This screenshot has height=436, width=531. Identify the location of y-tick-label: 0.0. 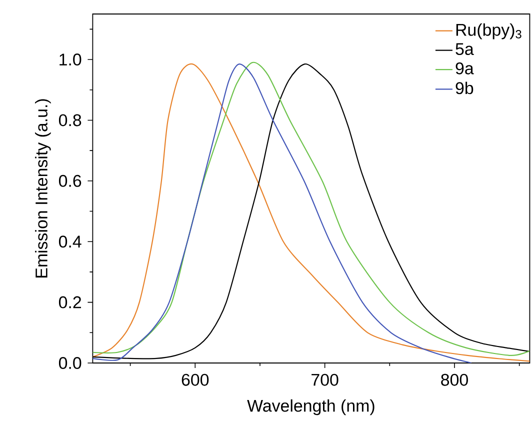
(70, 363).